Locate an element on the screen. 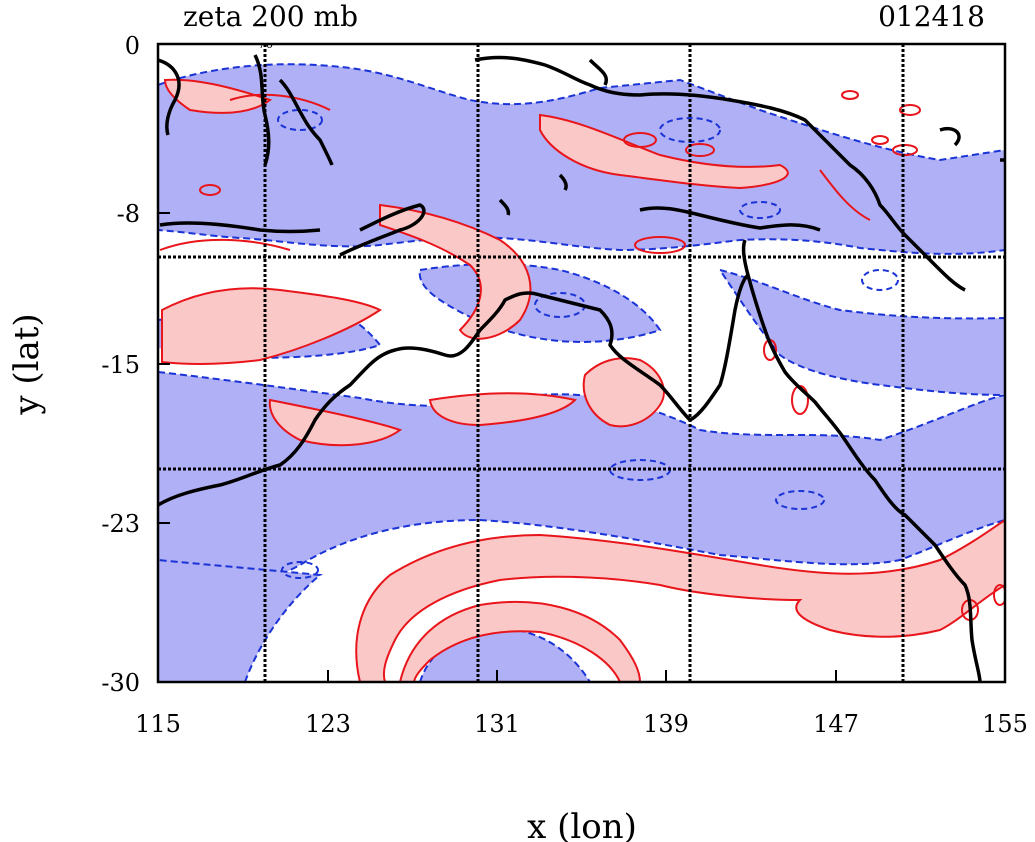  coast-flores is located at coordinates (240, 227).